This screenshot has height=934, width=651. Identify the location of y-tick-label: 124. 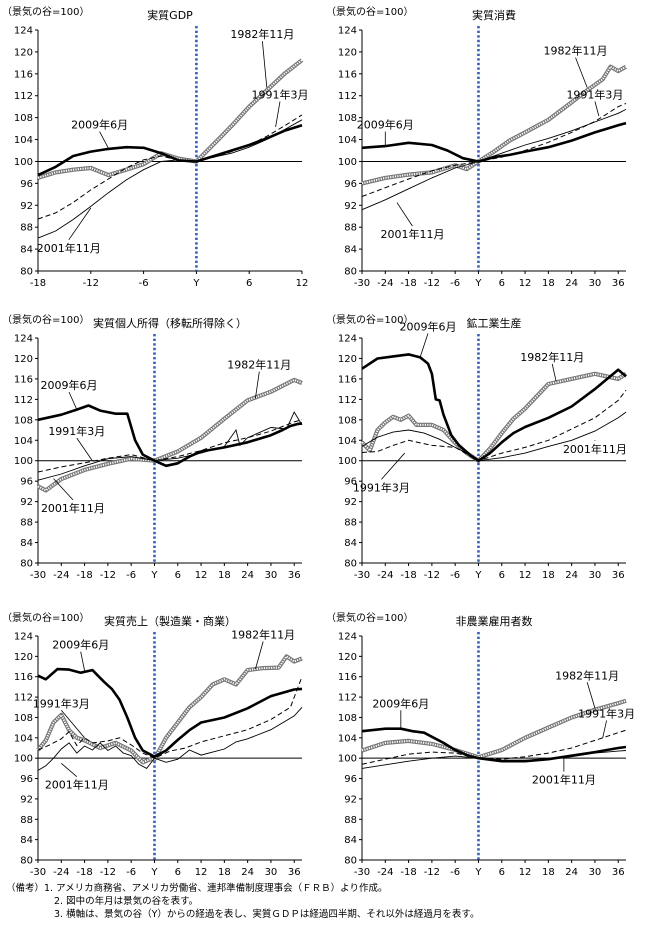
(23, 31).